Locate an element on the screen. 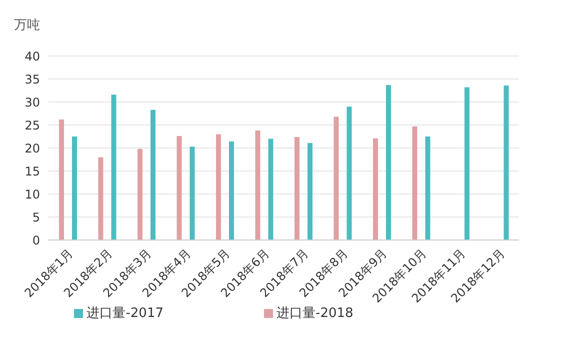 This screenshot has width=567, height=340. legend-label: 进口量-2017 is located at coordinates (125, 313).